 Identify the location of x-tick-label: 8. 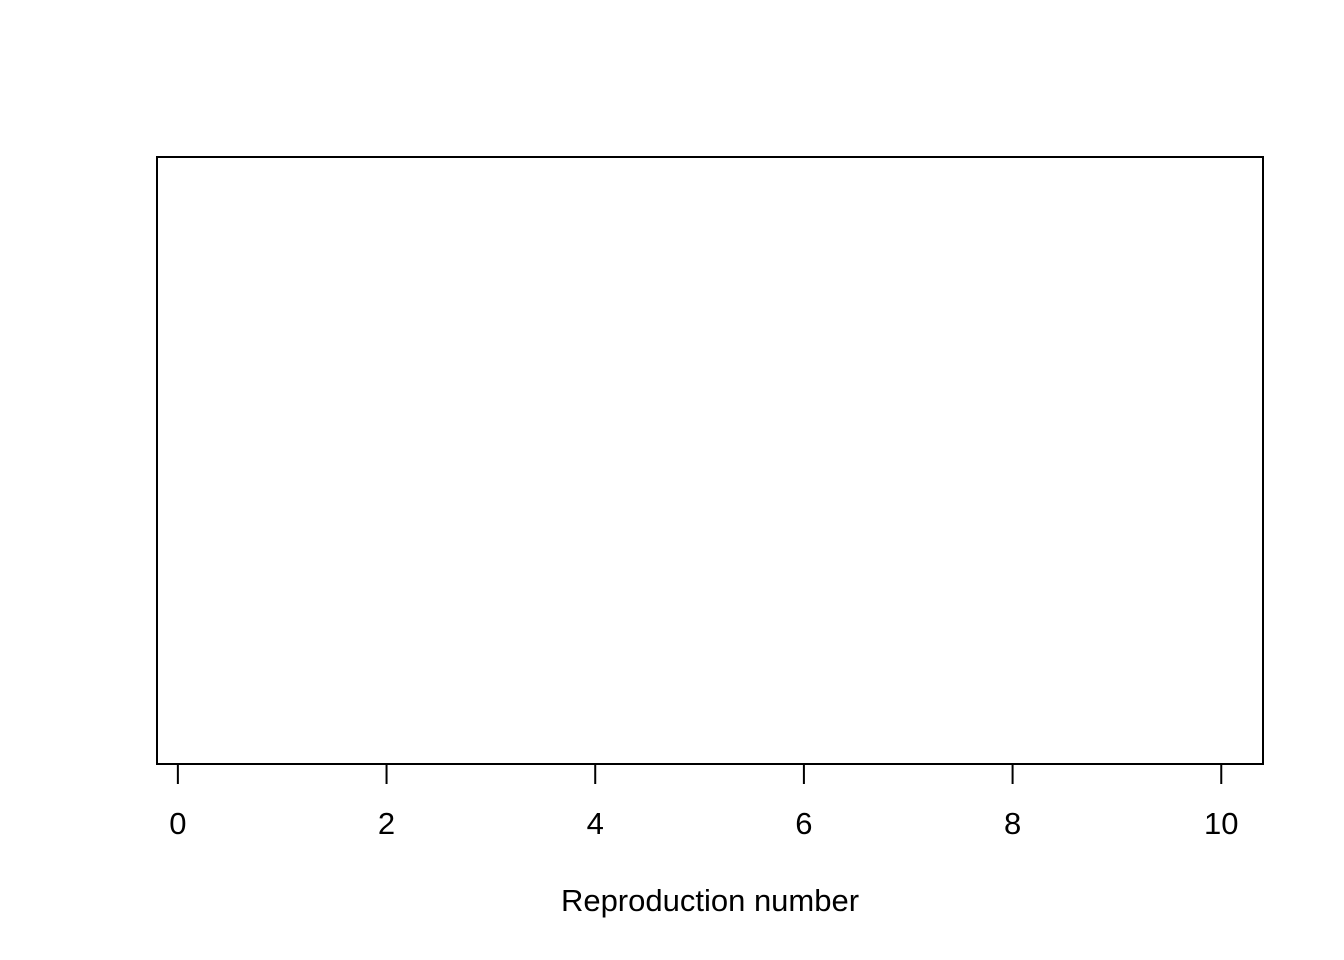
(1012, 823).